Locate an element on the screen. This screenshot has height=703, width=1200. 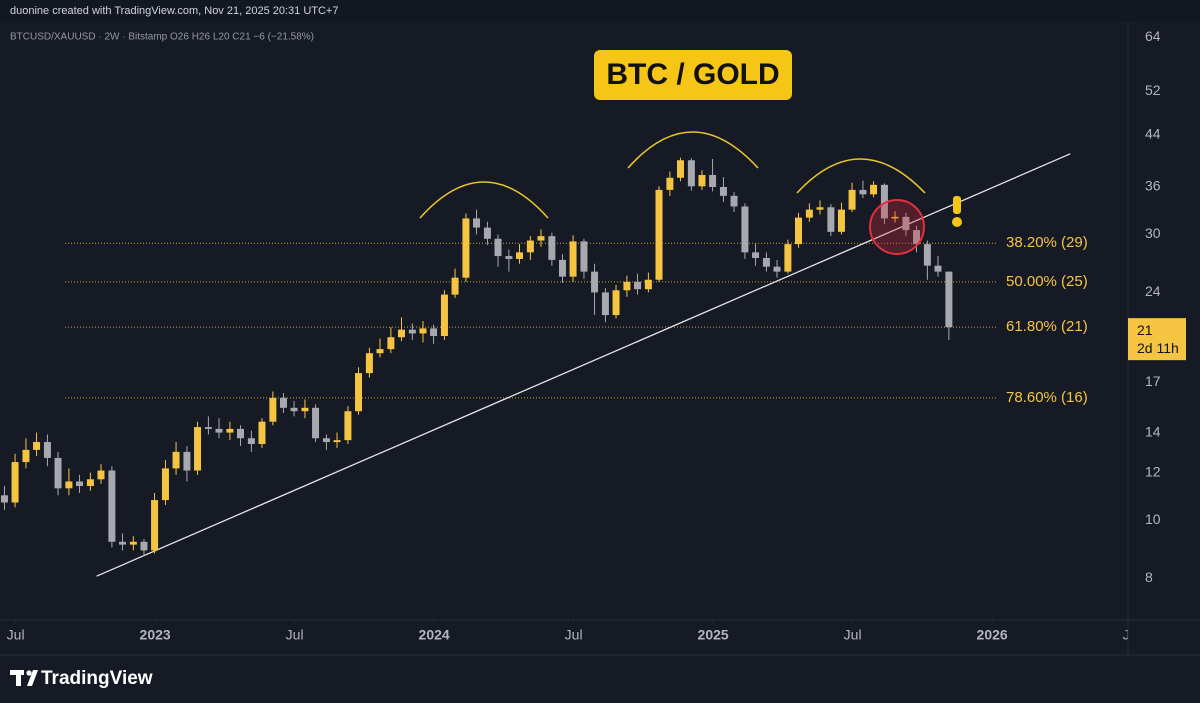
chart-title: BTC / GOLD is located at coordinates (692, 74).